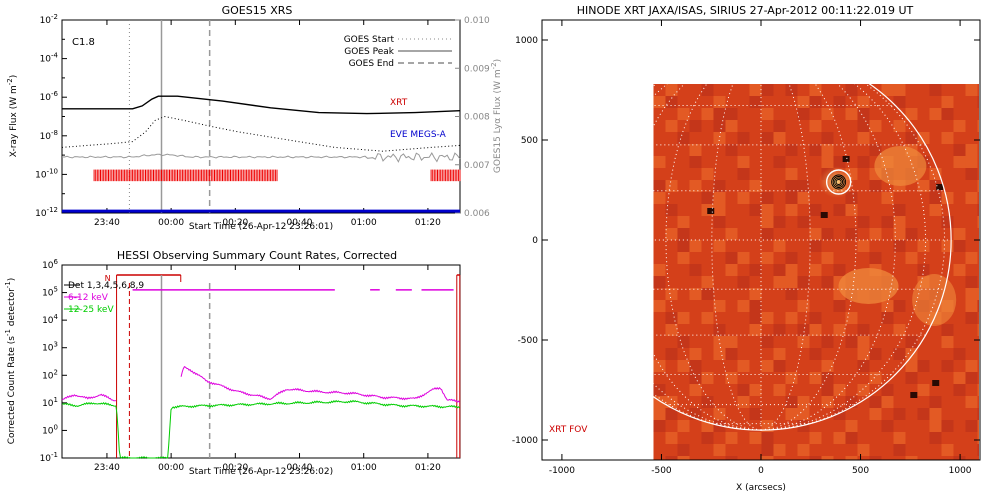  What do you see at coordinates (477, 166) in the screenshot?
I see `goes-y2-tick-label: 0.007` at bounding box center [477, 166].